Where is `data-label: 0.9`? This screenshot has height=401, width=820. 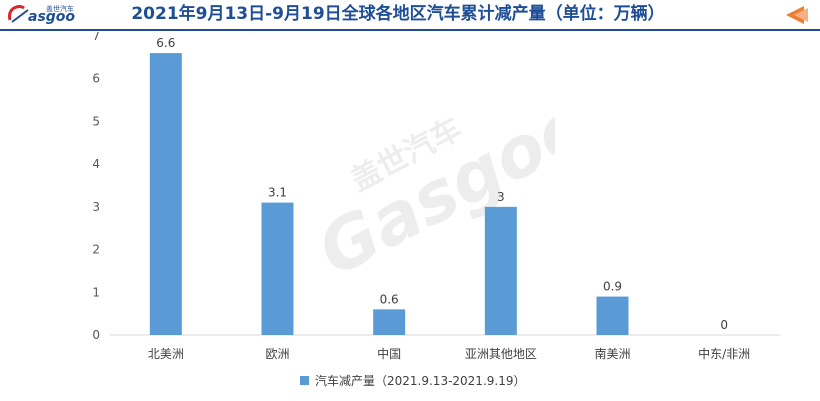 data-label: 0.9 is located at coordinates (612, 287).